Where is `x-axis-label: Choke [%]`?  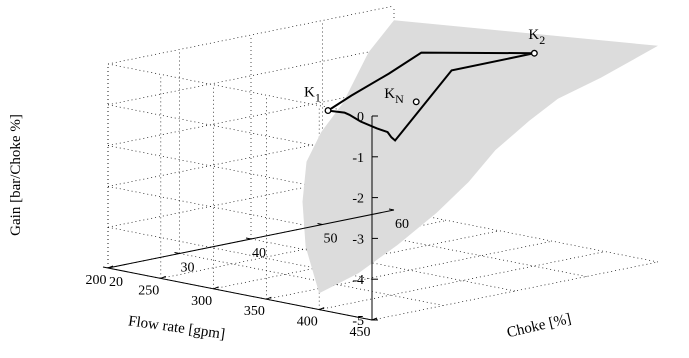
x-axis-label: Choke [%] is located at coordinates (538, 326).